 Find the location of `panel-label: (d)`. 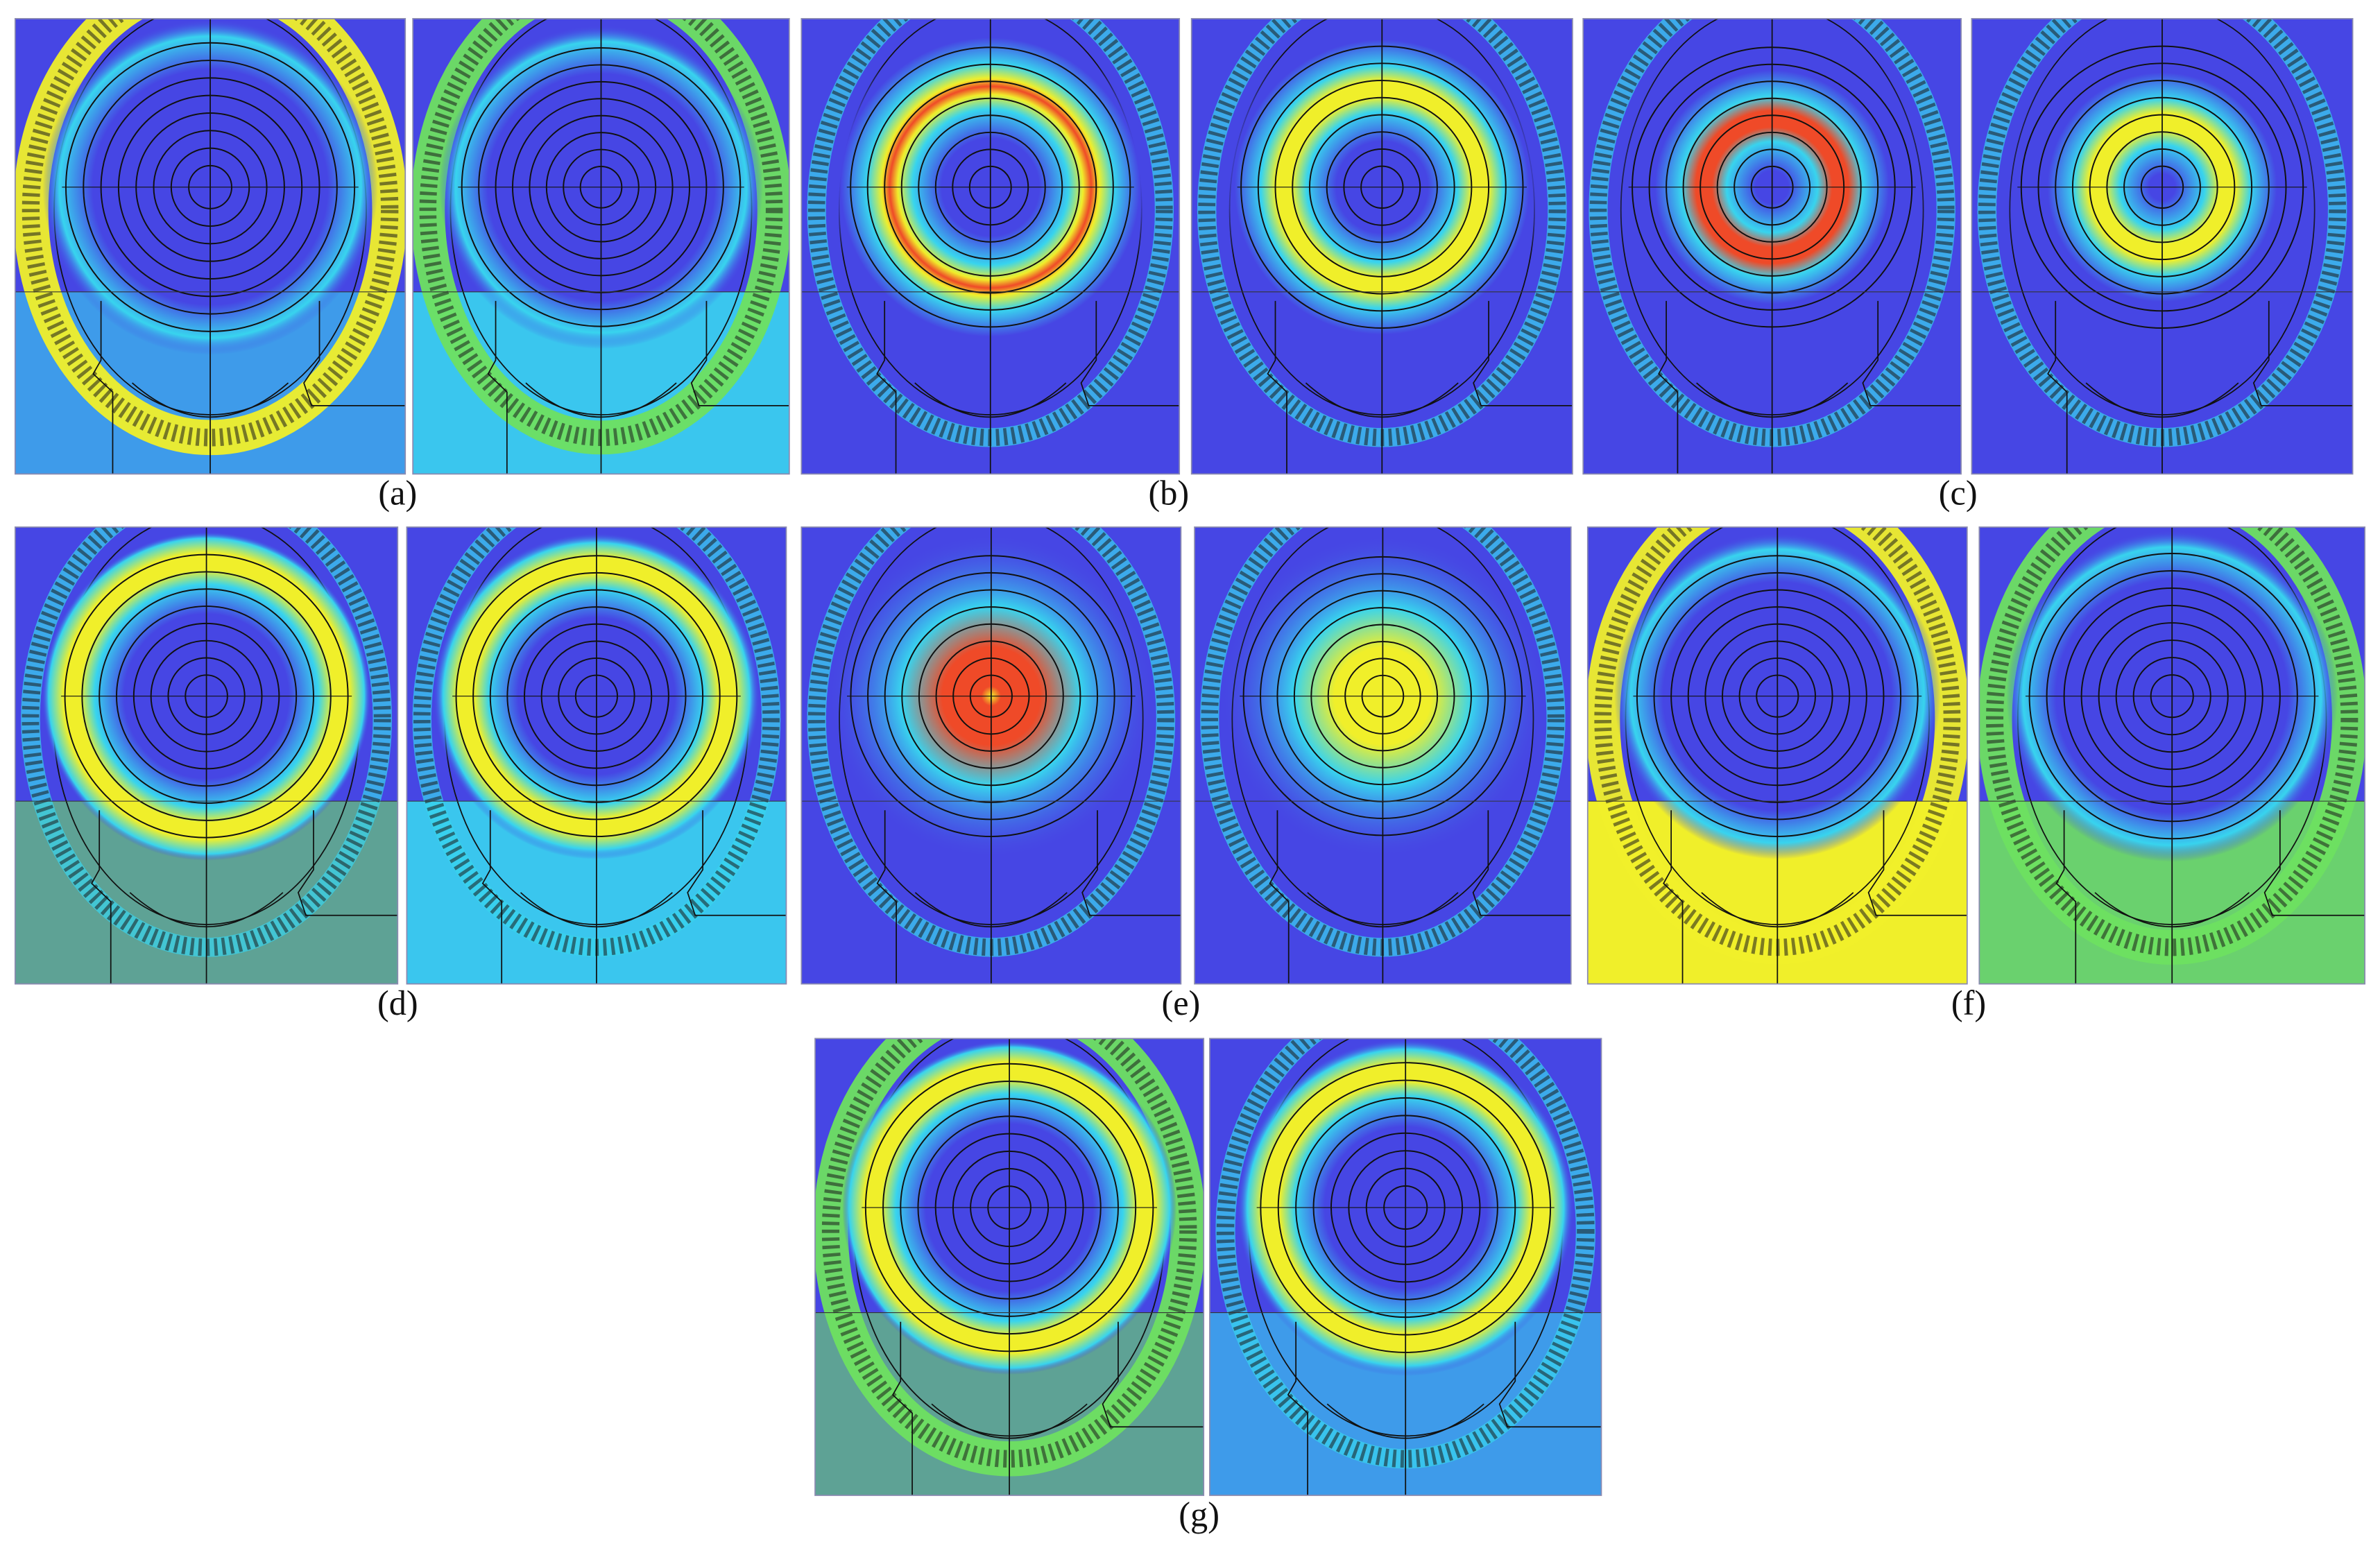

panel-label: (d) is located at coordinates (397, 1002).